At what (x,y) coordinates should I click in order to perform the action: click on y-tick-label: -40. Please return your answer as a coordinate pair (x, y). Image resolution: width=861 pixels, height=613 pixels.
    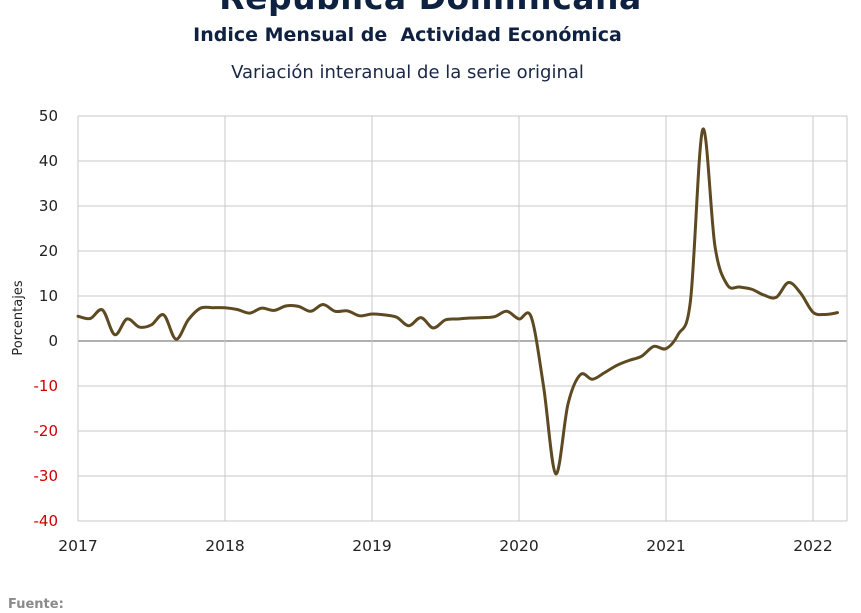
    Looking at the image, I should click on (46, 521).